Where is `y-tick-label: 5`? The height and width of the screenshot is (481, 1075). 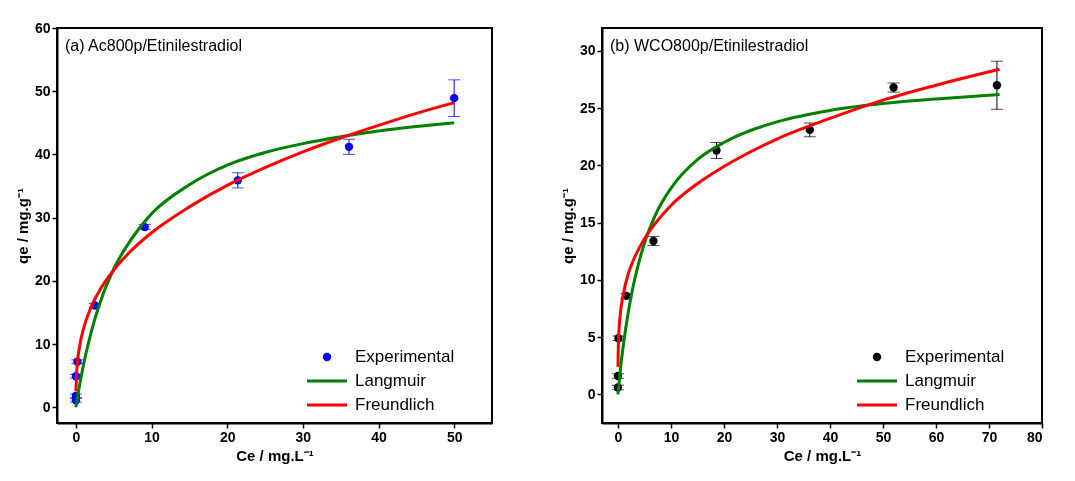
y-tick-label: 5 is located at coordinates (591, 336).